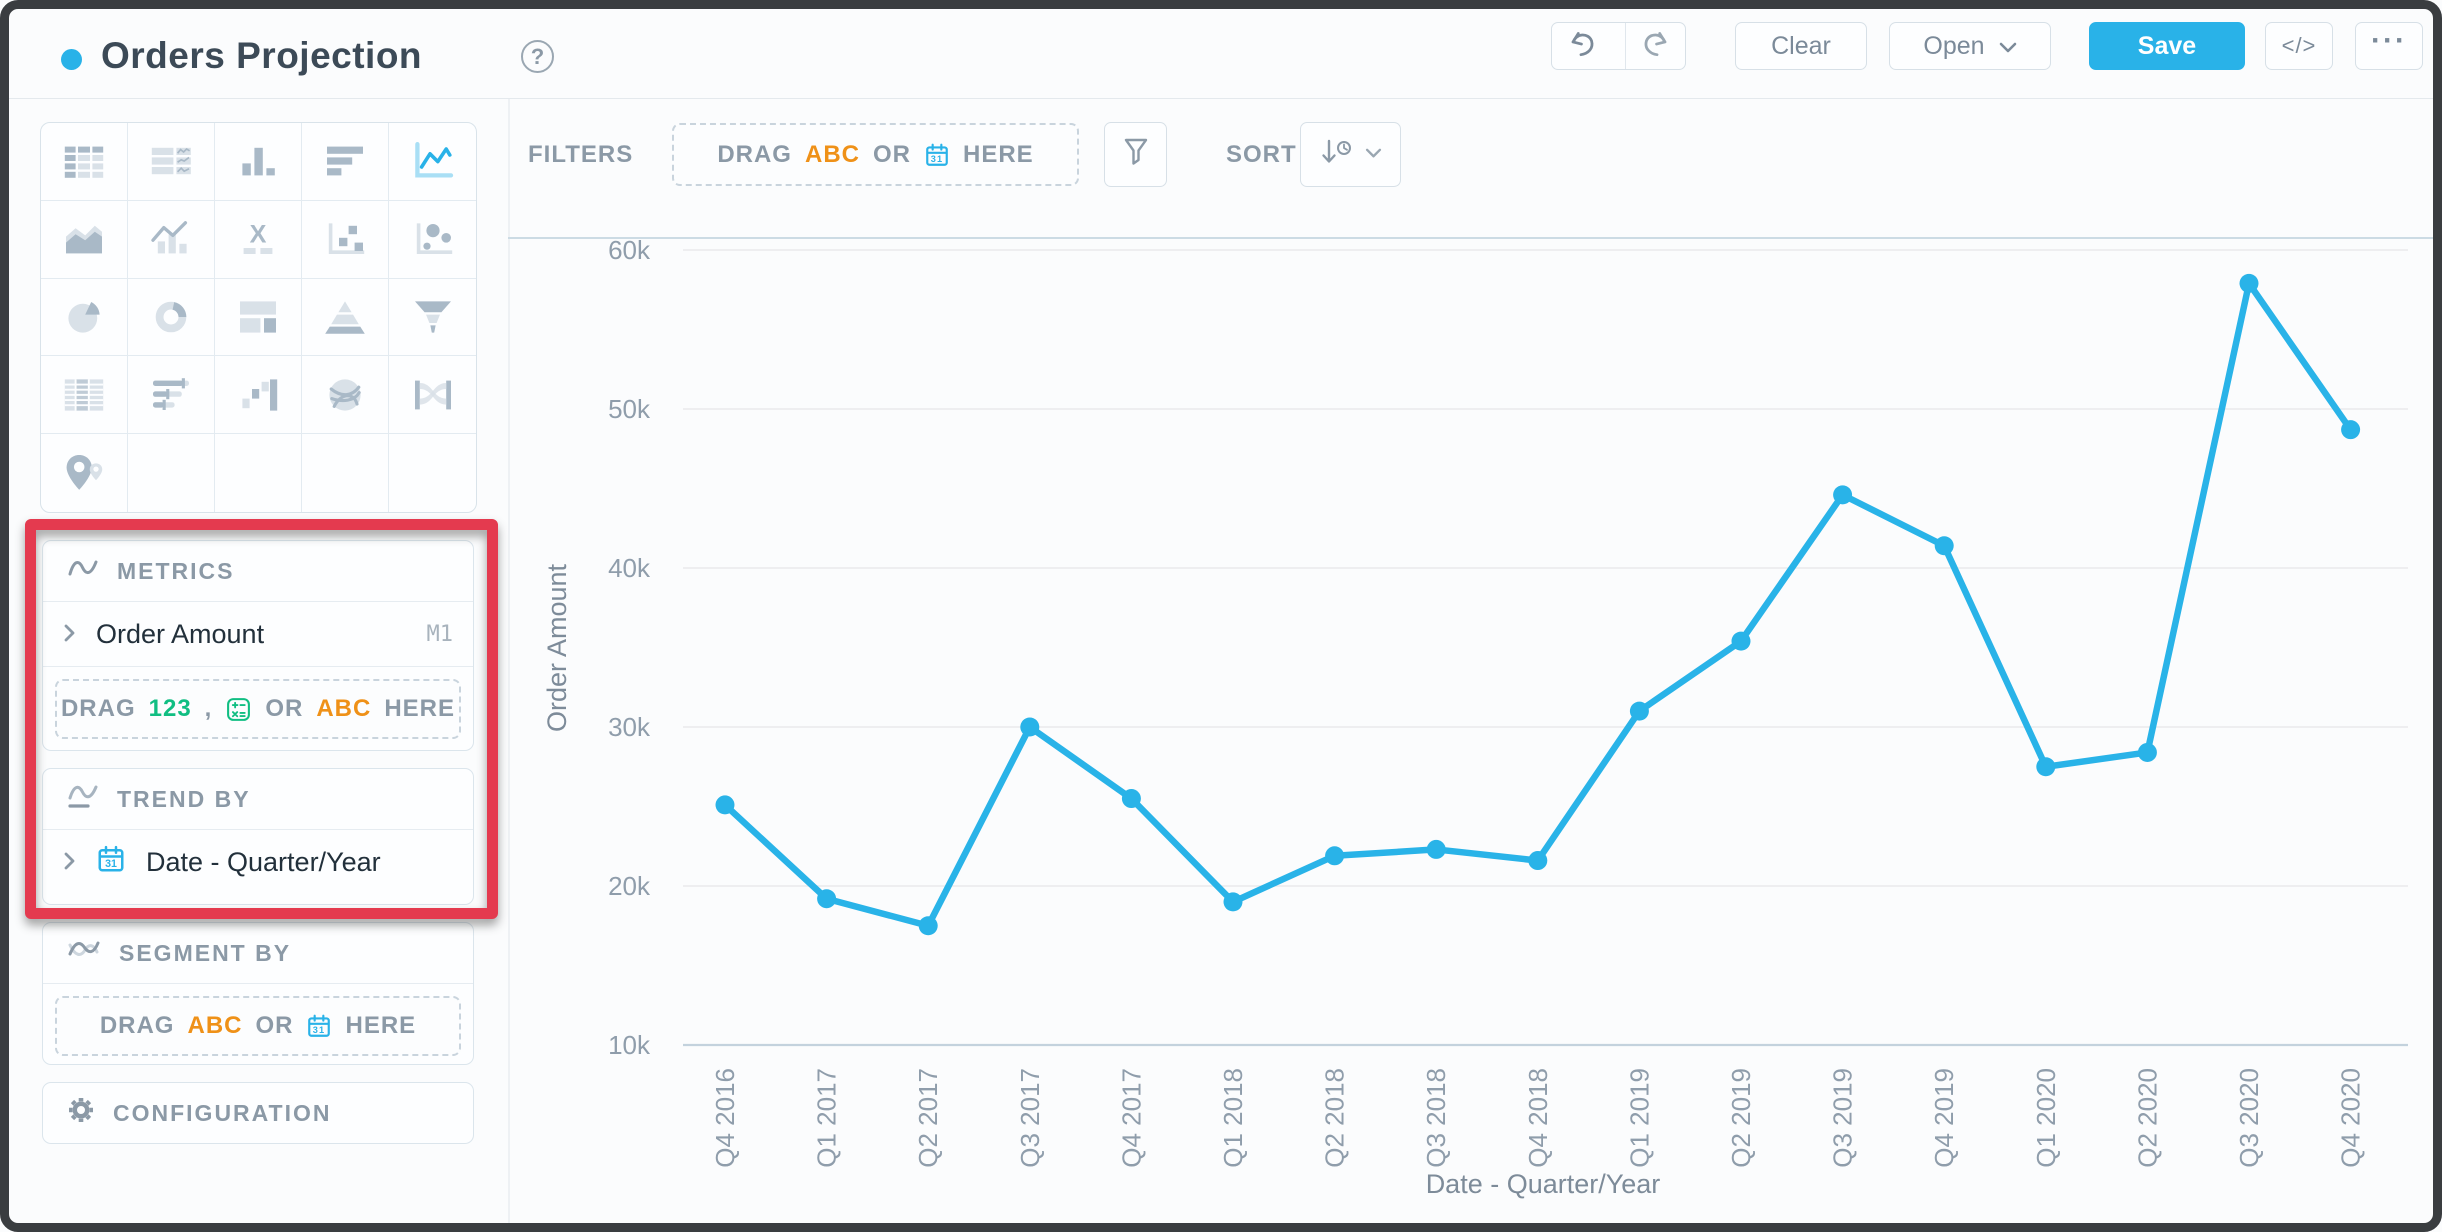 This screenshot has height=1232, width=2442. What do you see at coordinates (83, 571) in the screenshot?
I see `wave-icon` at bounding box center [83, 571].